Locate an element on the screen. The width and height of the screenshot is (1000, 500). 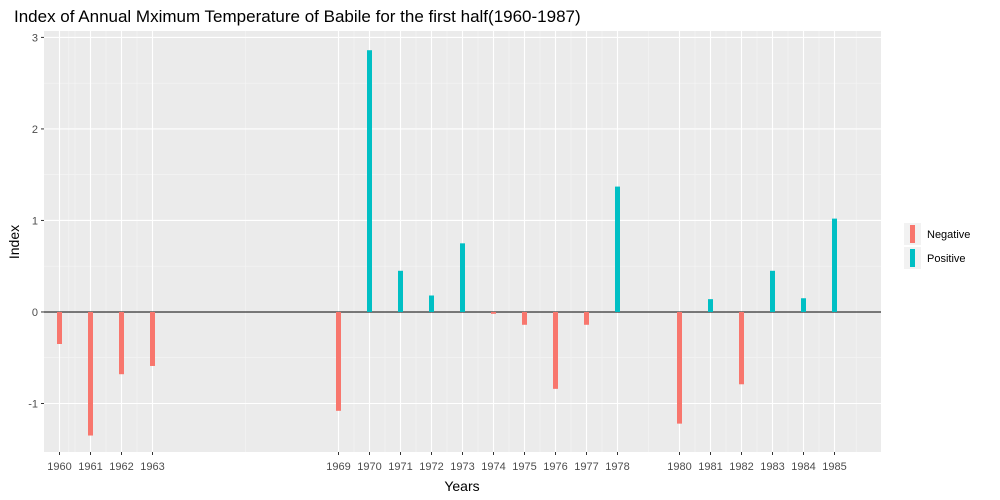
y-tick-label: 1 is located at coordinates (35, 221).